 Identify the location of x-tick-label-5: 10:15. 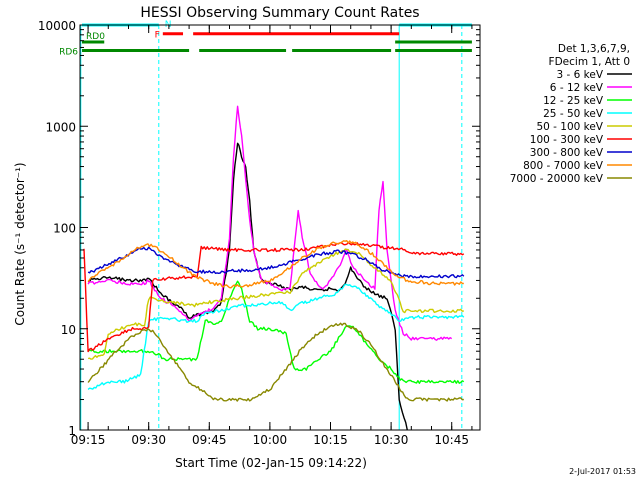
(330, 440).